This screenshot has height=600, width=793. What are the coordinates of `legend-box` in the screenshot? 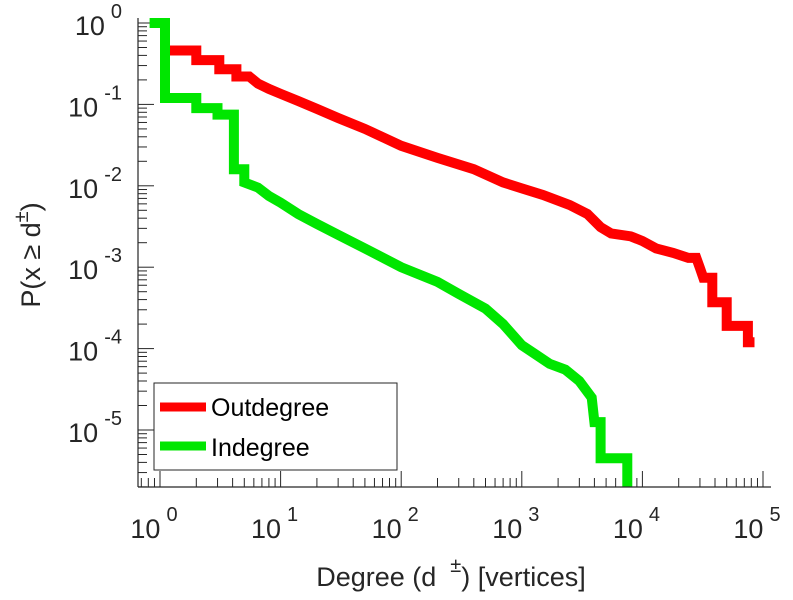 It's located at (275, 426).